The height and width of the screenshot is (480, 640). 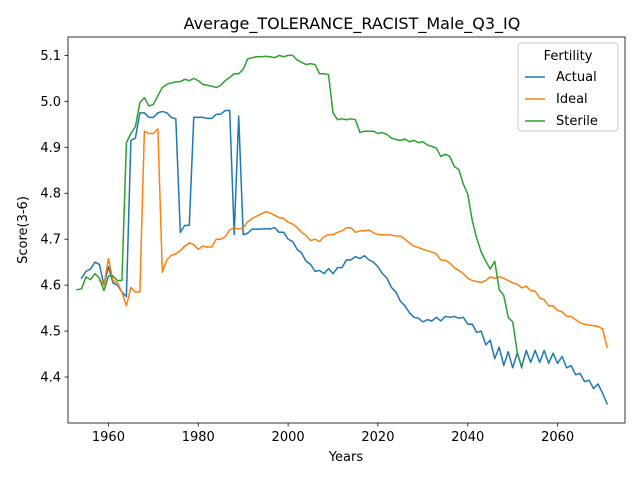 What do you see at coordinates (50, 240) in the screenshot?
I see `y-tick-label: 4.7` at bounding box center [50, 240].